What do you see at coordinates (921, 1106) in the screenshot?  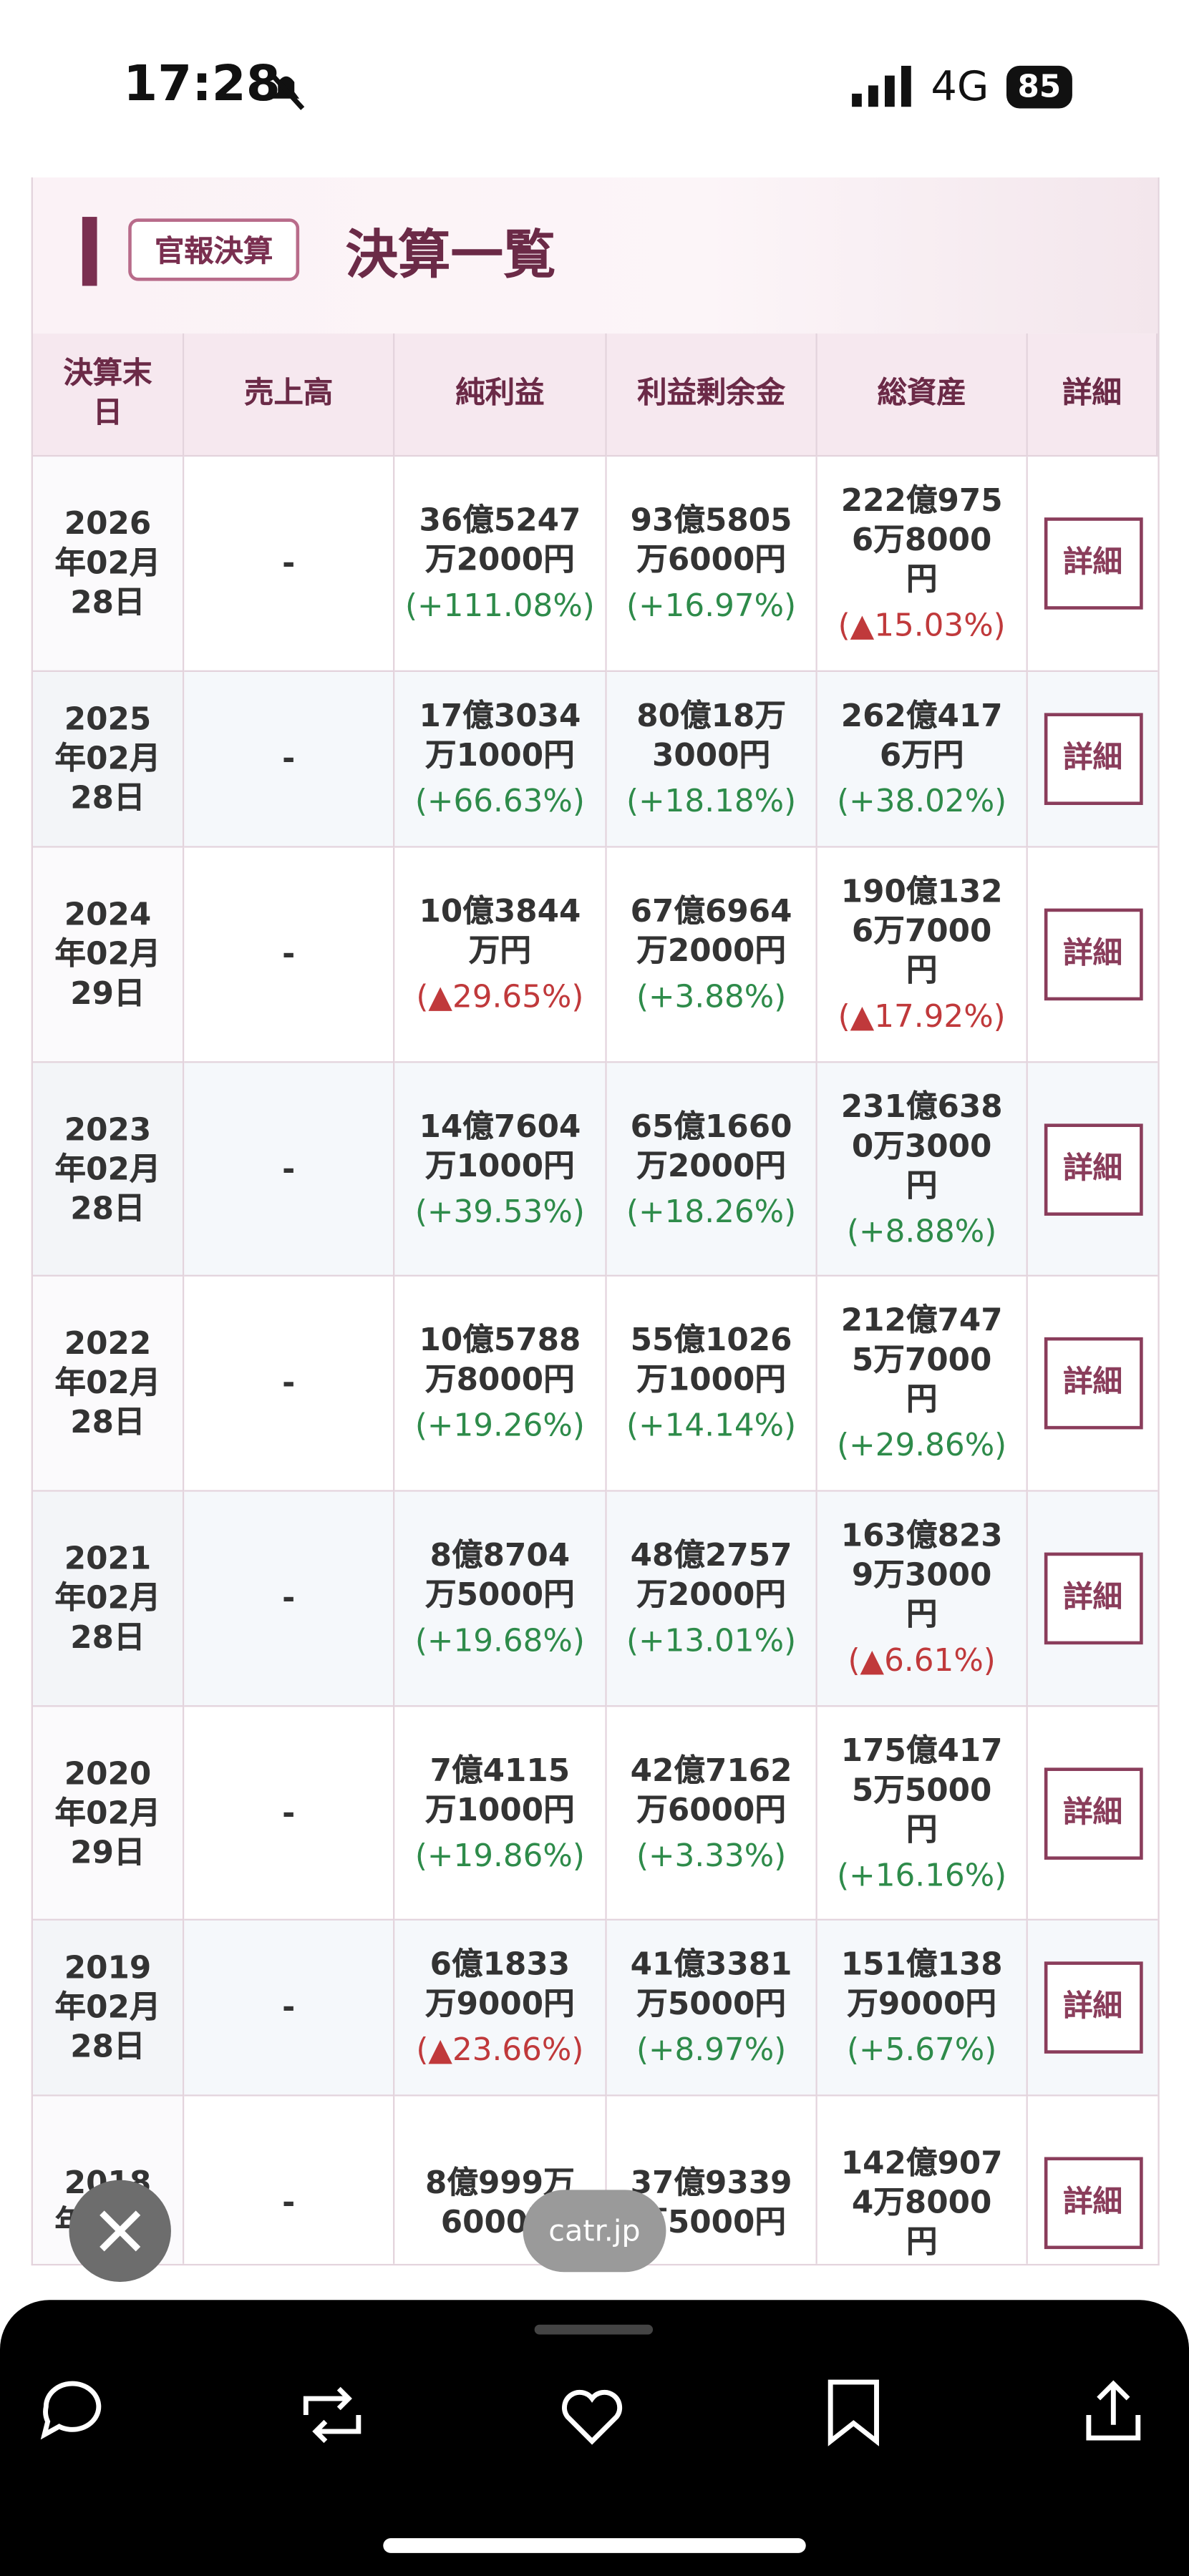 I see `amount-line: 231億638` at bounding box center [921, 1106].